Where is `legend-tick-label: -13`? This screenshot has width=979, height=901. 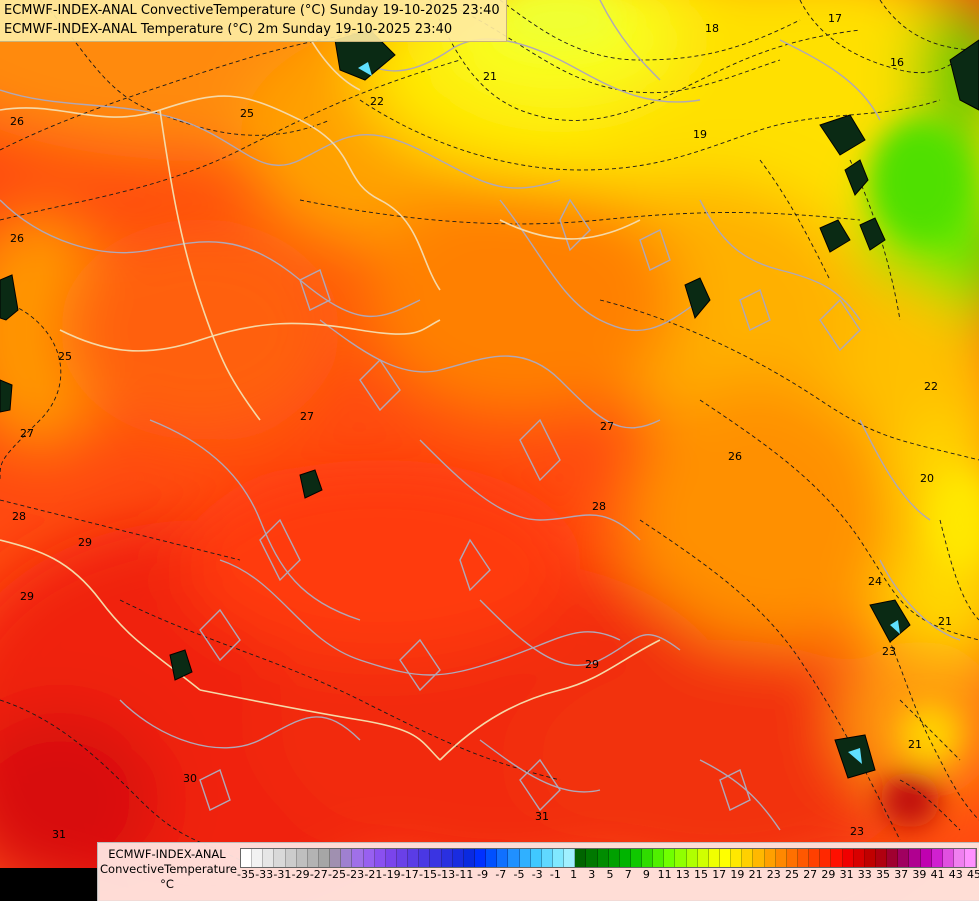
legend-tick-label: -13 is located at coordinates (446, 874).